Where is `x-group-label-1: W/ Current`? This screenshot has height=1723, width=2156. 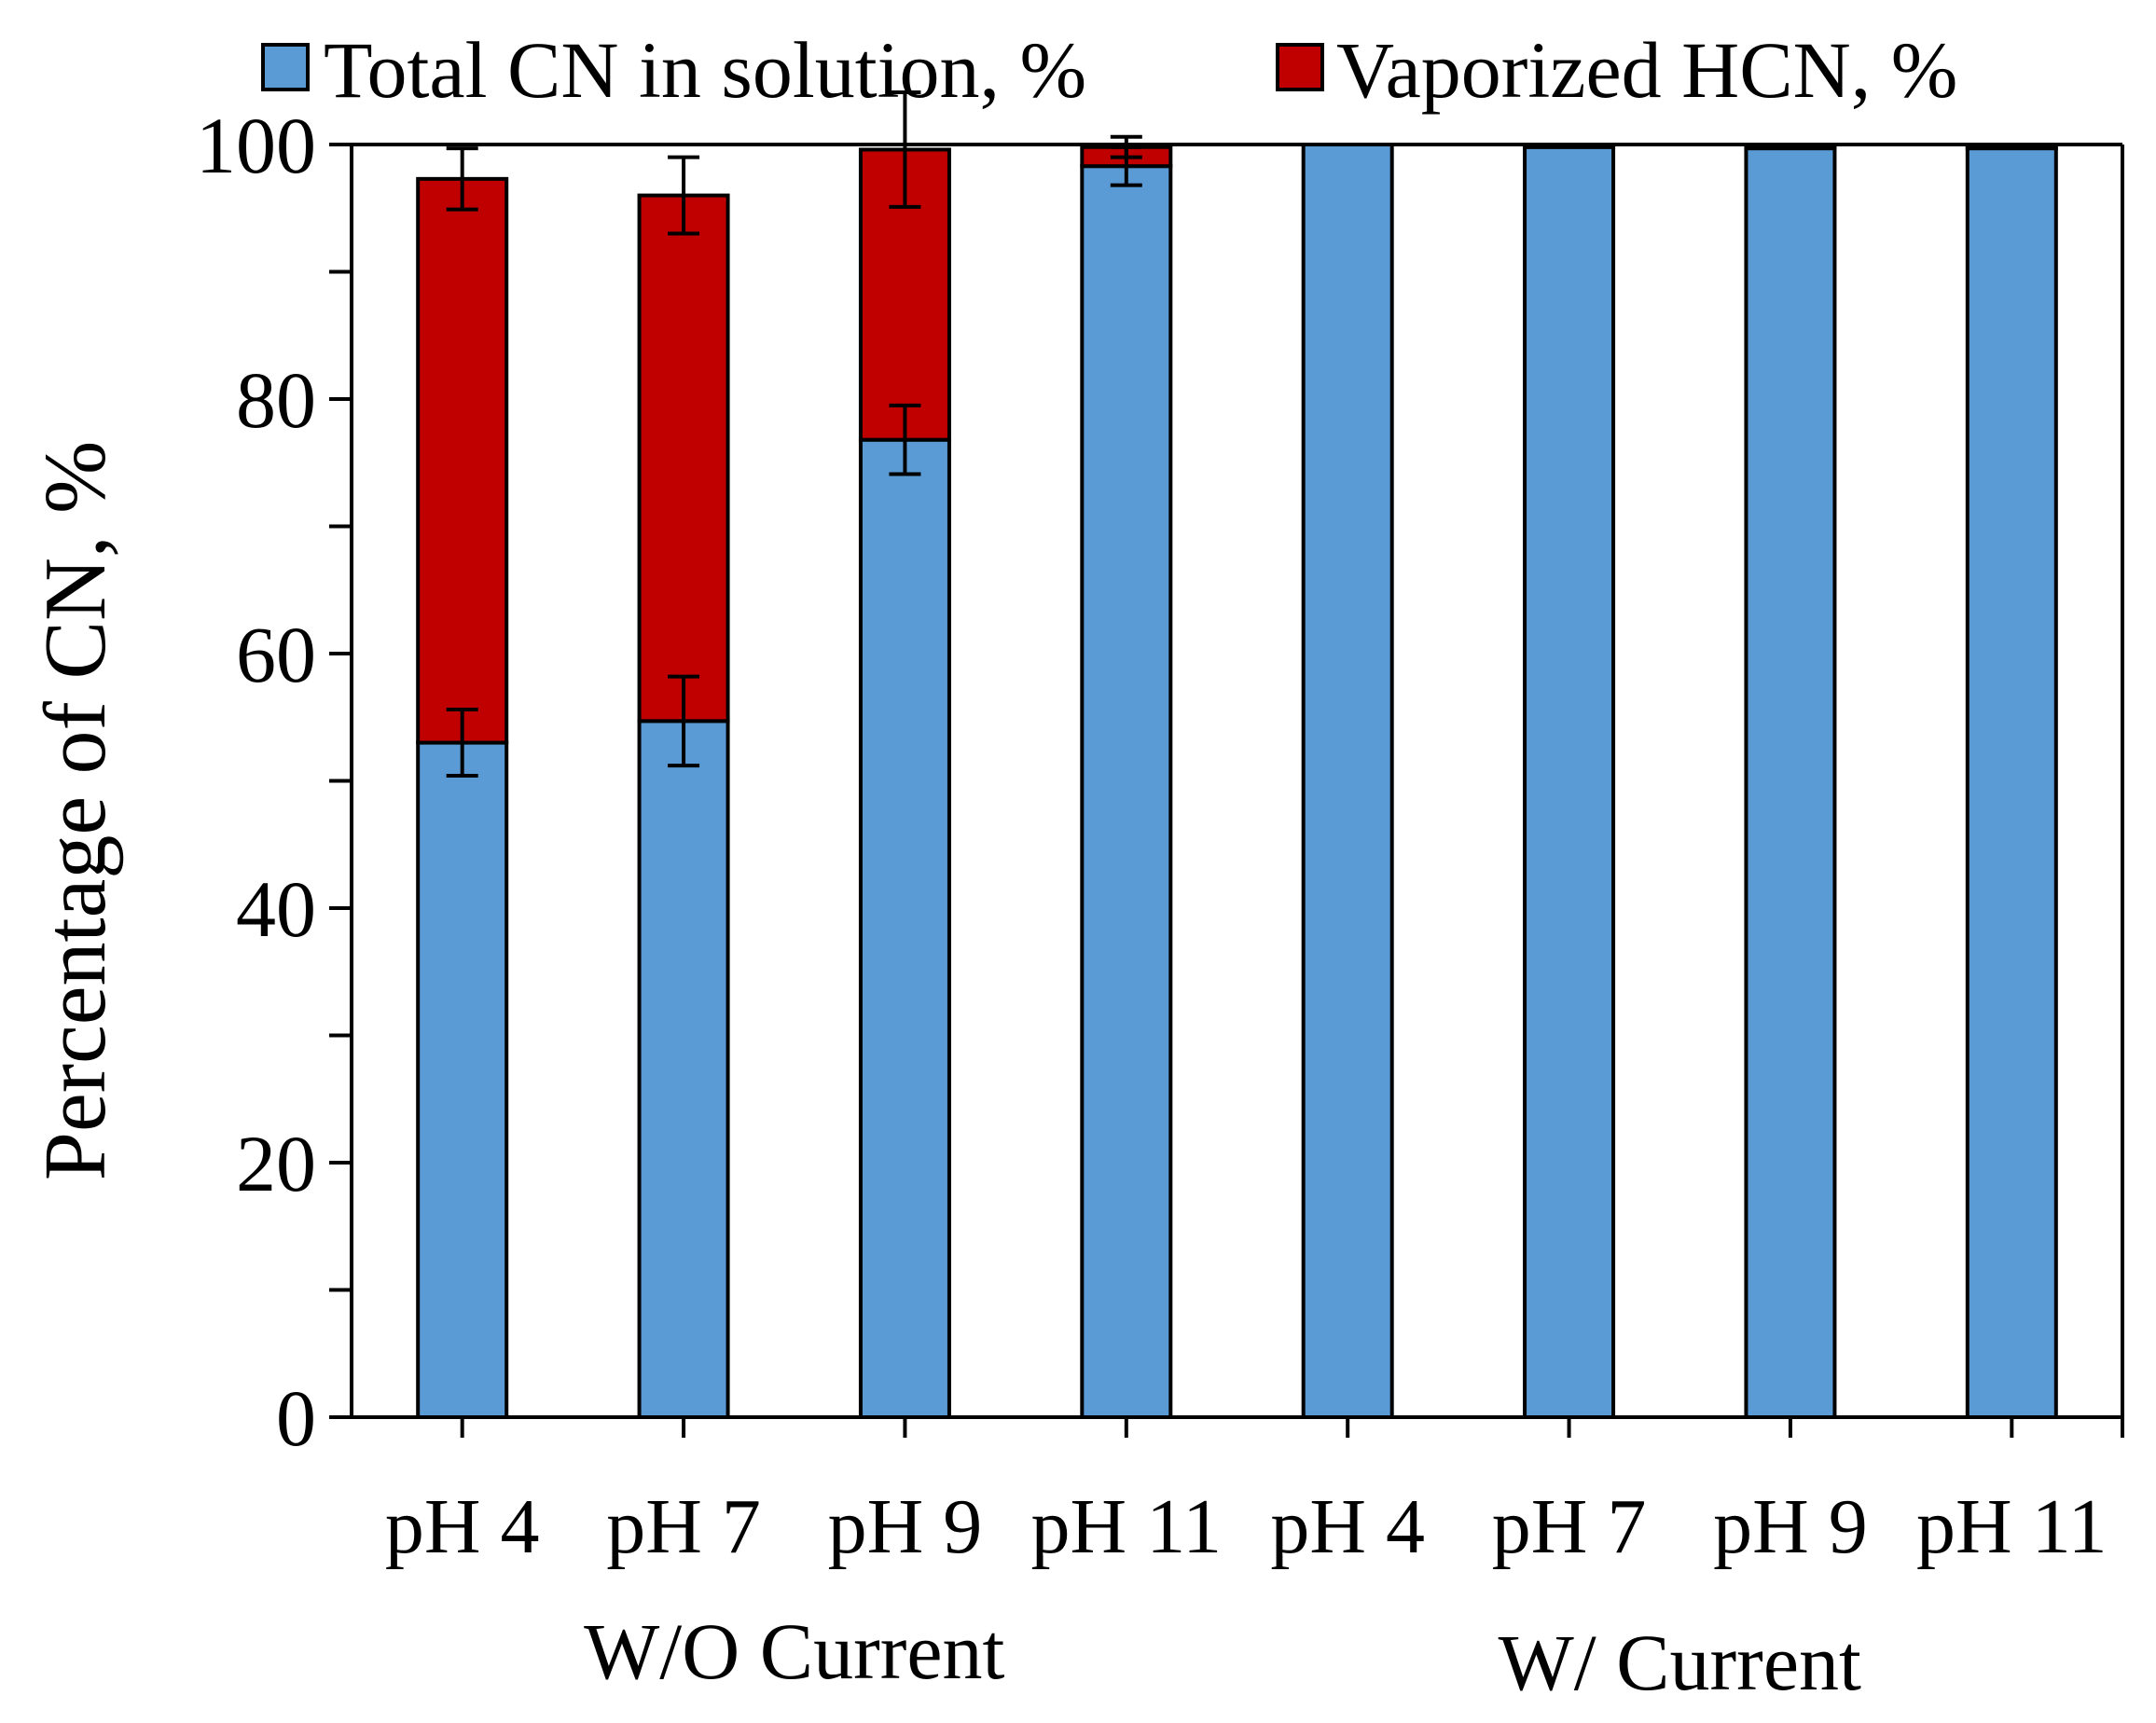 x-group-label-1: W/ Current is located at coordinates (1680, 1662).